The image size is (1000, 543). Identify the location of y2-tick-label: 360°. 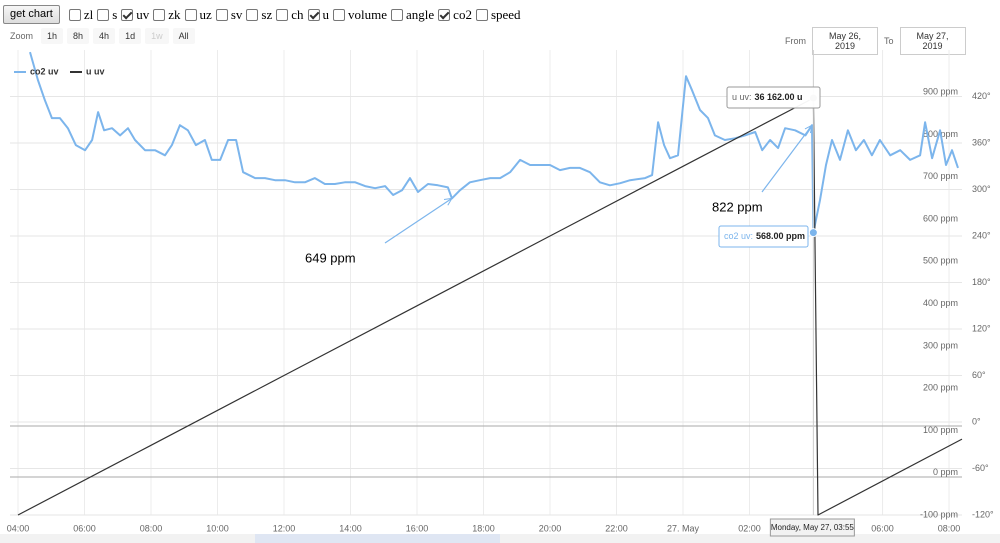
(981, 142).